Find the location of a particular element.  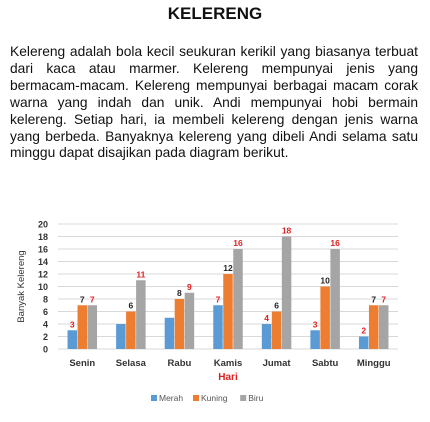

y-tick-label: 20 is located at coordinates (43, 225).